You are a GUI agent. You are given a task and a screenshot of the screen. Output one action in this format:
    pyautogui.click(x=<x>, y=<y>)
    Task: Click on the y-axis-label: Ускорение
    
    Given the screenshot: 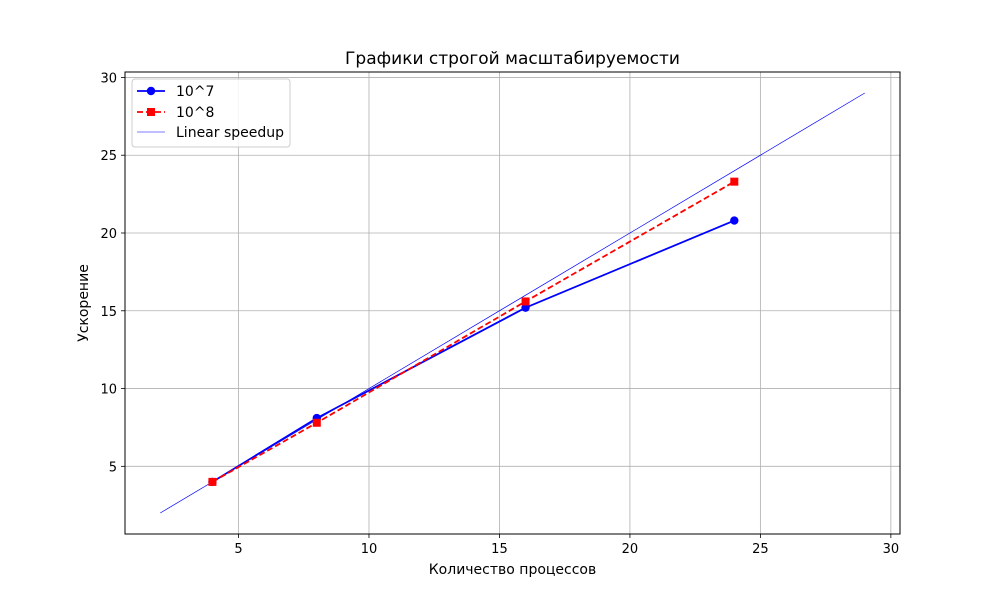 What is the action you would take?
    pyautogui.click(x=84, y=303)
    